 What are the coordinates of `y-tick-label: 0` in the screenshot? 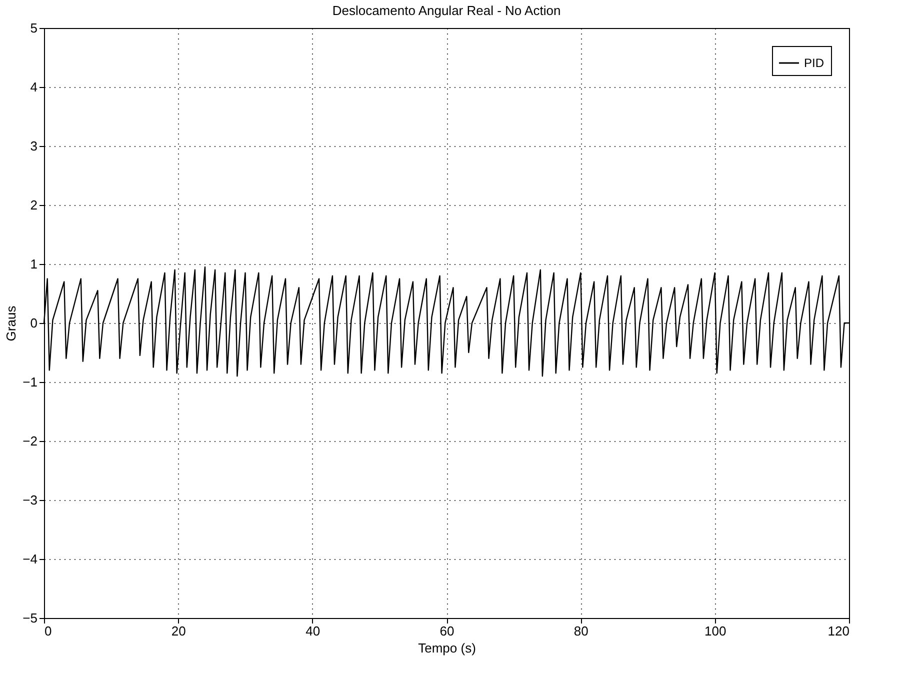 It's located at (34, 323).